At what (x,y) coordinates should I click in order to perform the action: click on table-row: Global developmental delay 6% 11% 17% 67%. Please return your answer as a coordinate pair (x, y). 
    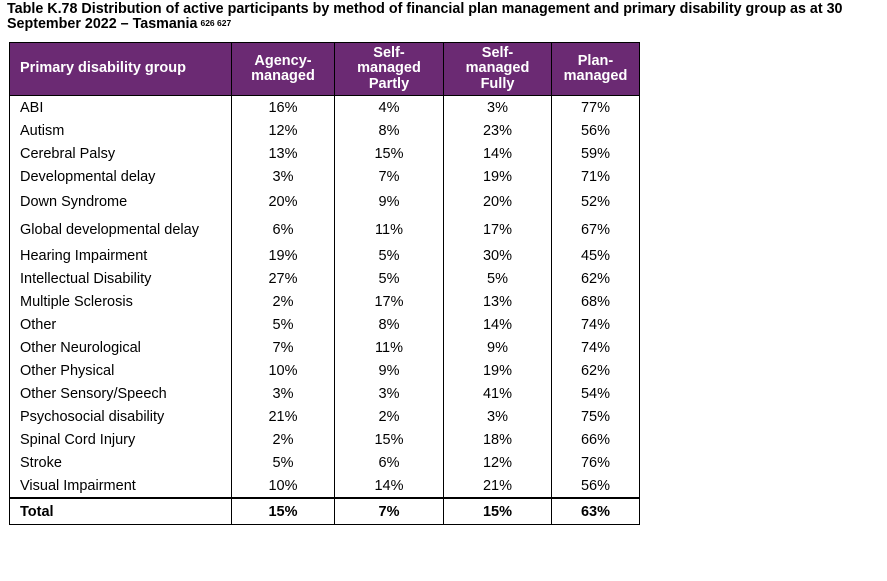
    Looking at the image, I should click on (324, 230).